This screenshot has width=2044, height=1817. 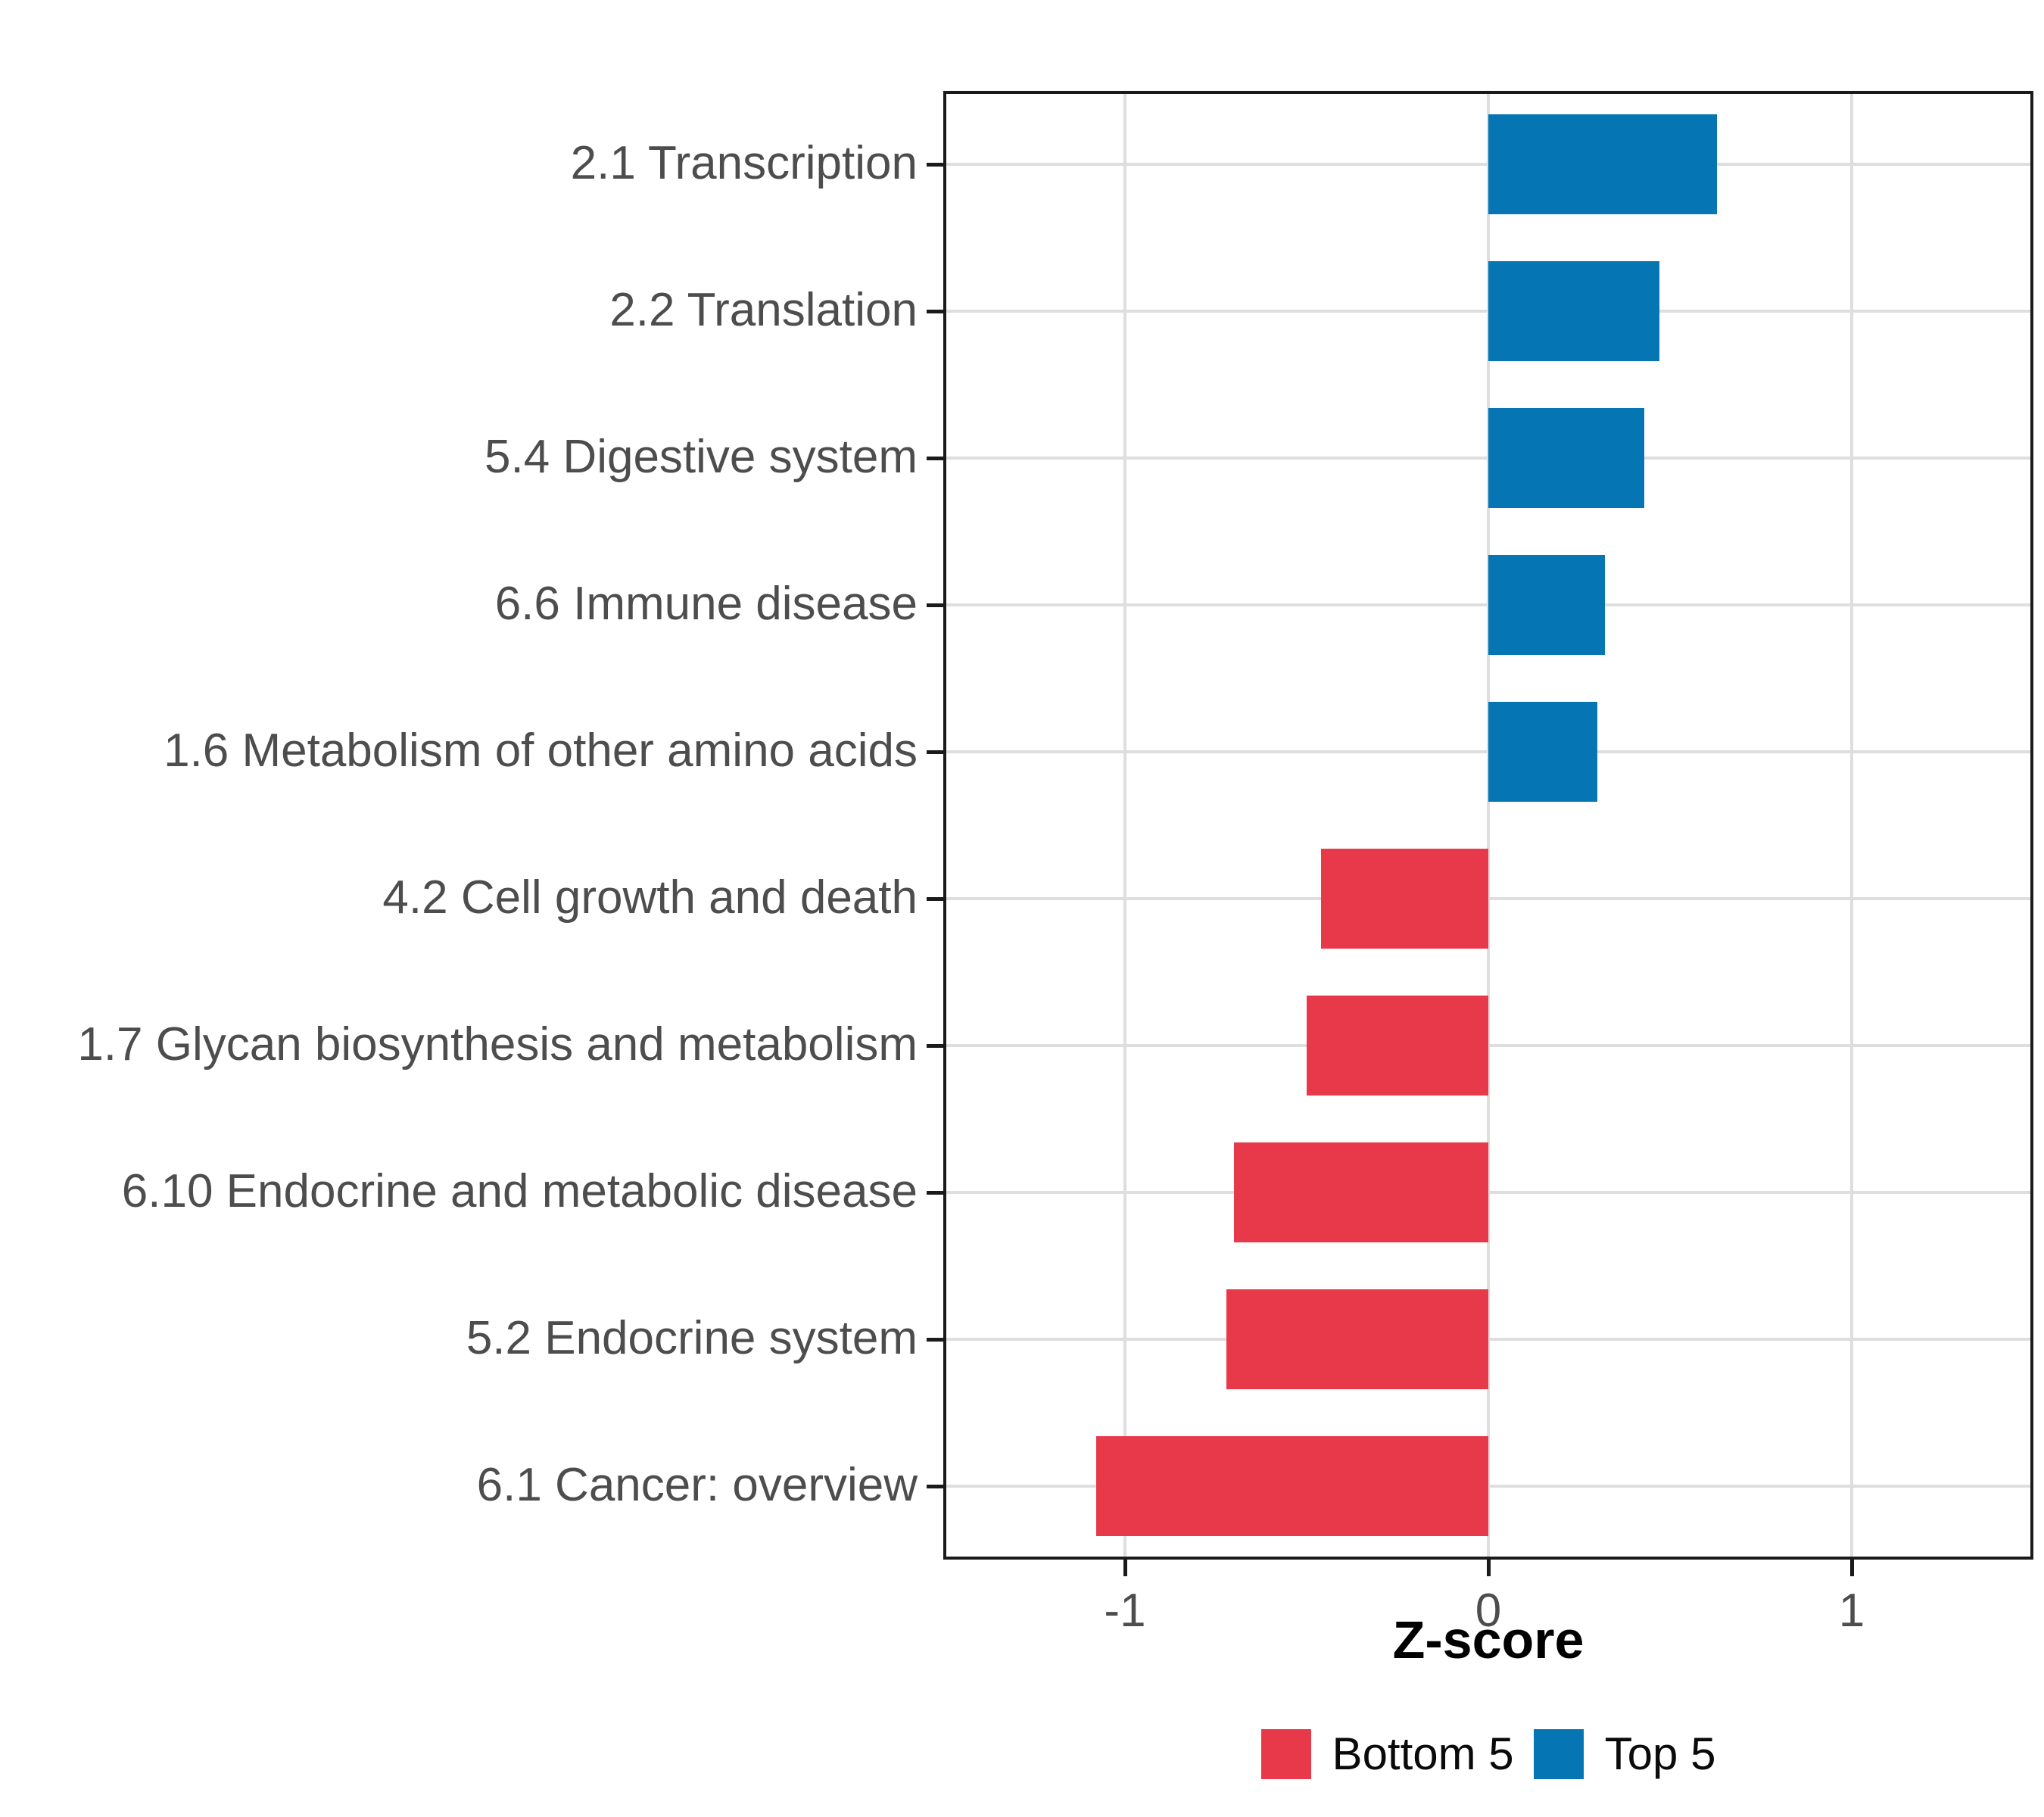 I want to click on legend-label: Bottom 5, so click(x=1423, y=1753).